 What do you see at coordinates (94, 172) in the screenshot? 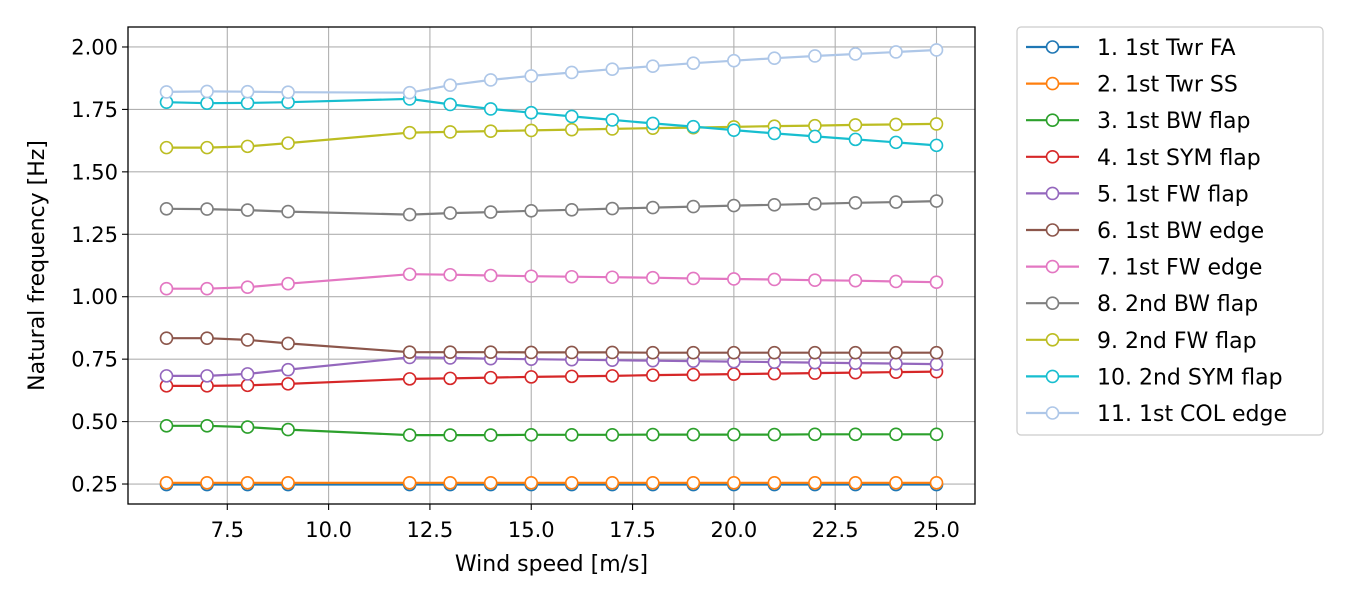
I see `y-tick-label: 1.50` at bounding box center [94, 172].